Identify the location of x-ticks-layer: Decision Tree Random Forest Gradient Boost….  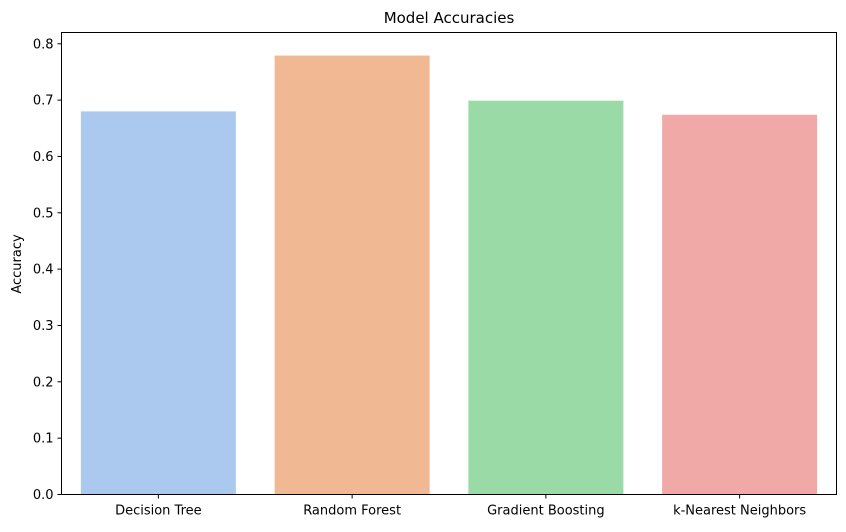
(460, 506).